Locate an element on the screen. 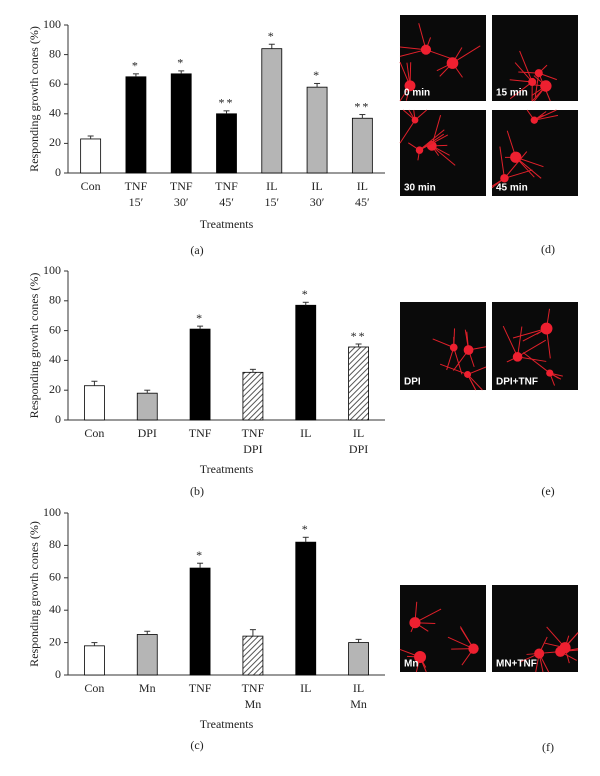  image-label: DPI+TNF is located at coordinates (517, 382).